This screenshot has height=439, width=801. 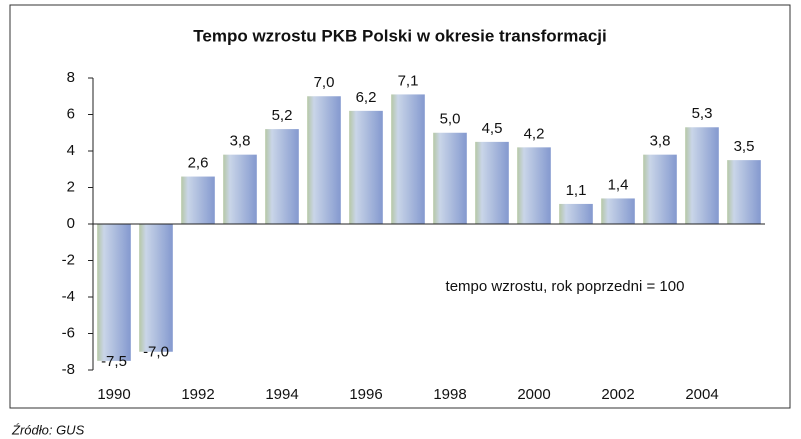 What do you see at coordinates (114, 361) in the screenshot?
I see `value-label: -7,5` at bounding box center [114, 361].